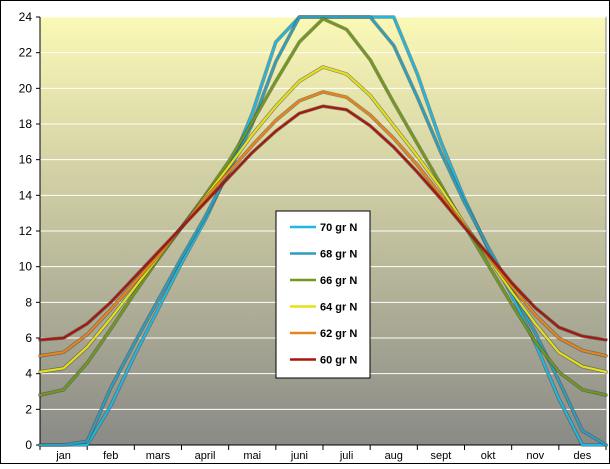  Describe the element at coordinates (394, 456) in the screenshot. I see `x-tick-label: aug` at that location.